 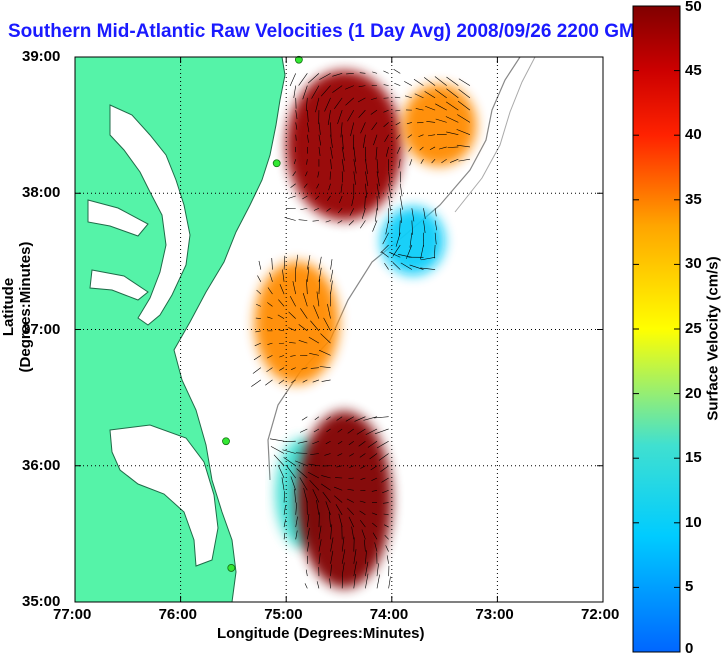 I want to click on colorbar-tick-label: 30, so click(x=693, y=264).